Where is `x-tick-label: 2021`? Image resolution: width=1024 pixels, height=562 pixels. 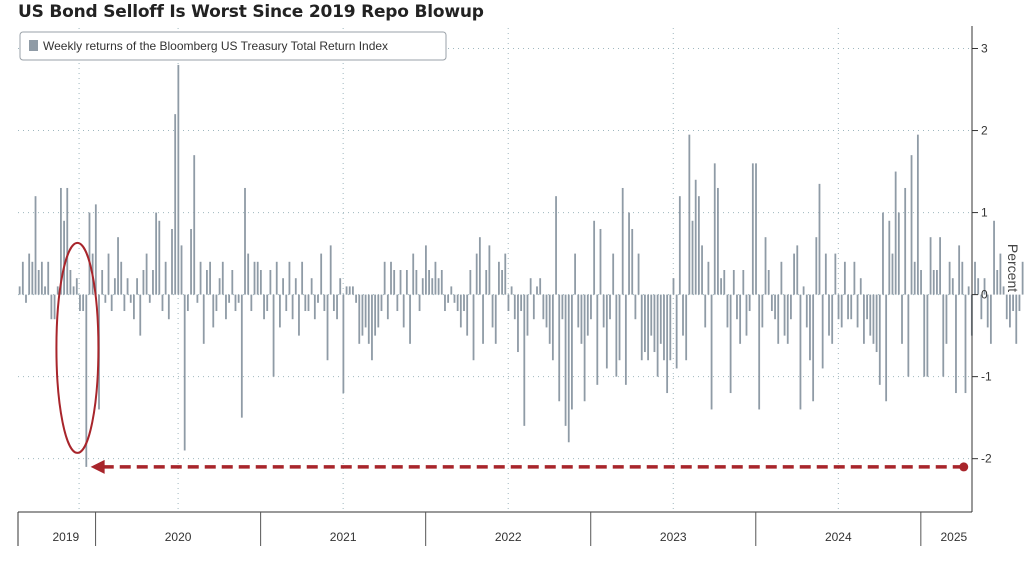 x-tick-label: 2021 is located at coordinates (343, 537).